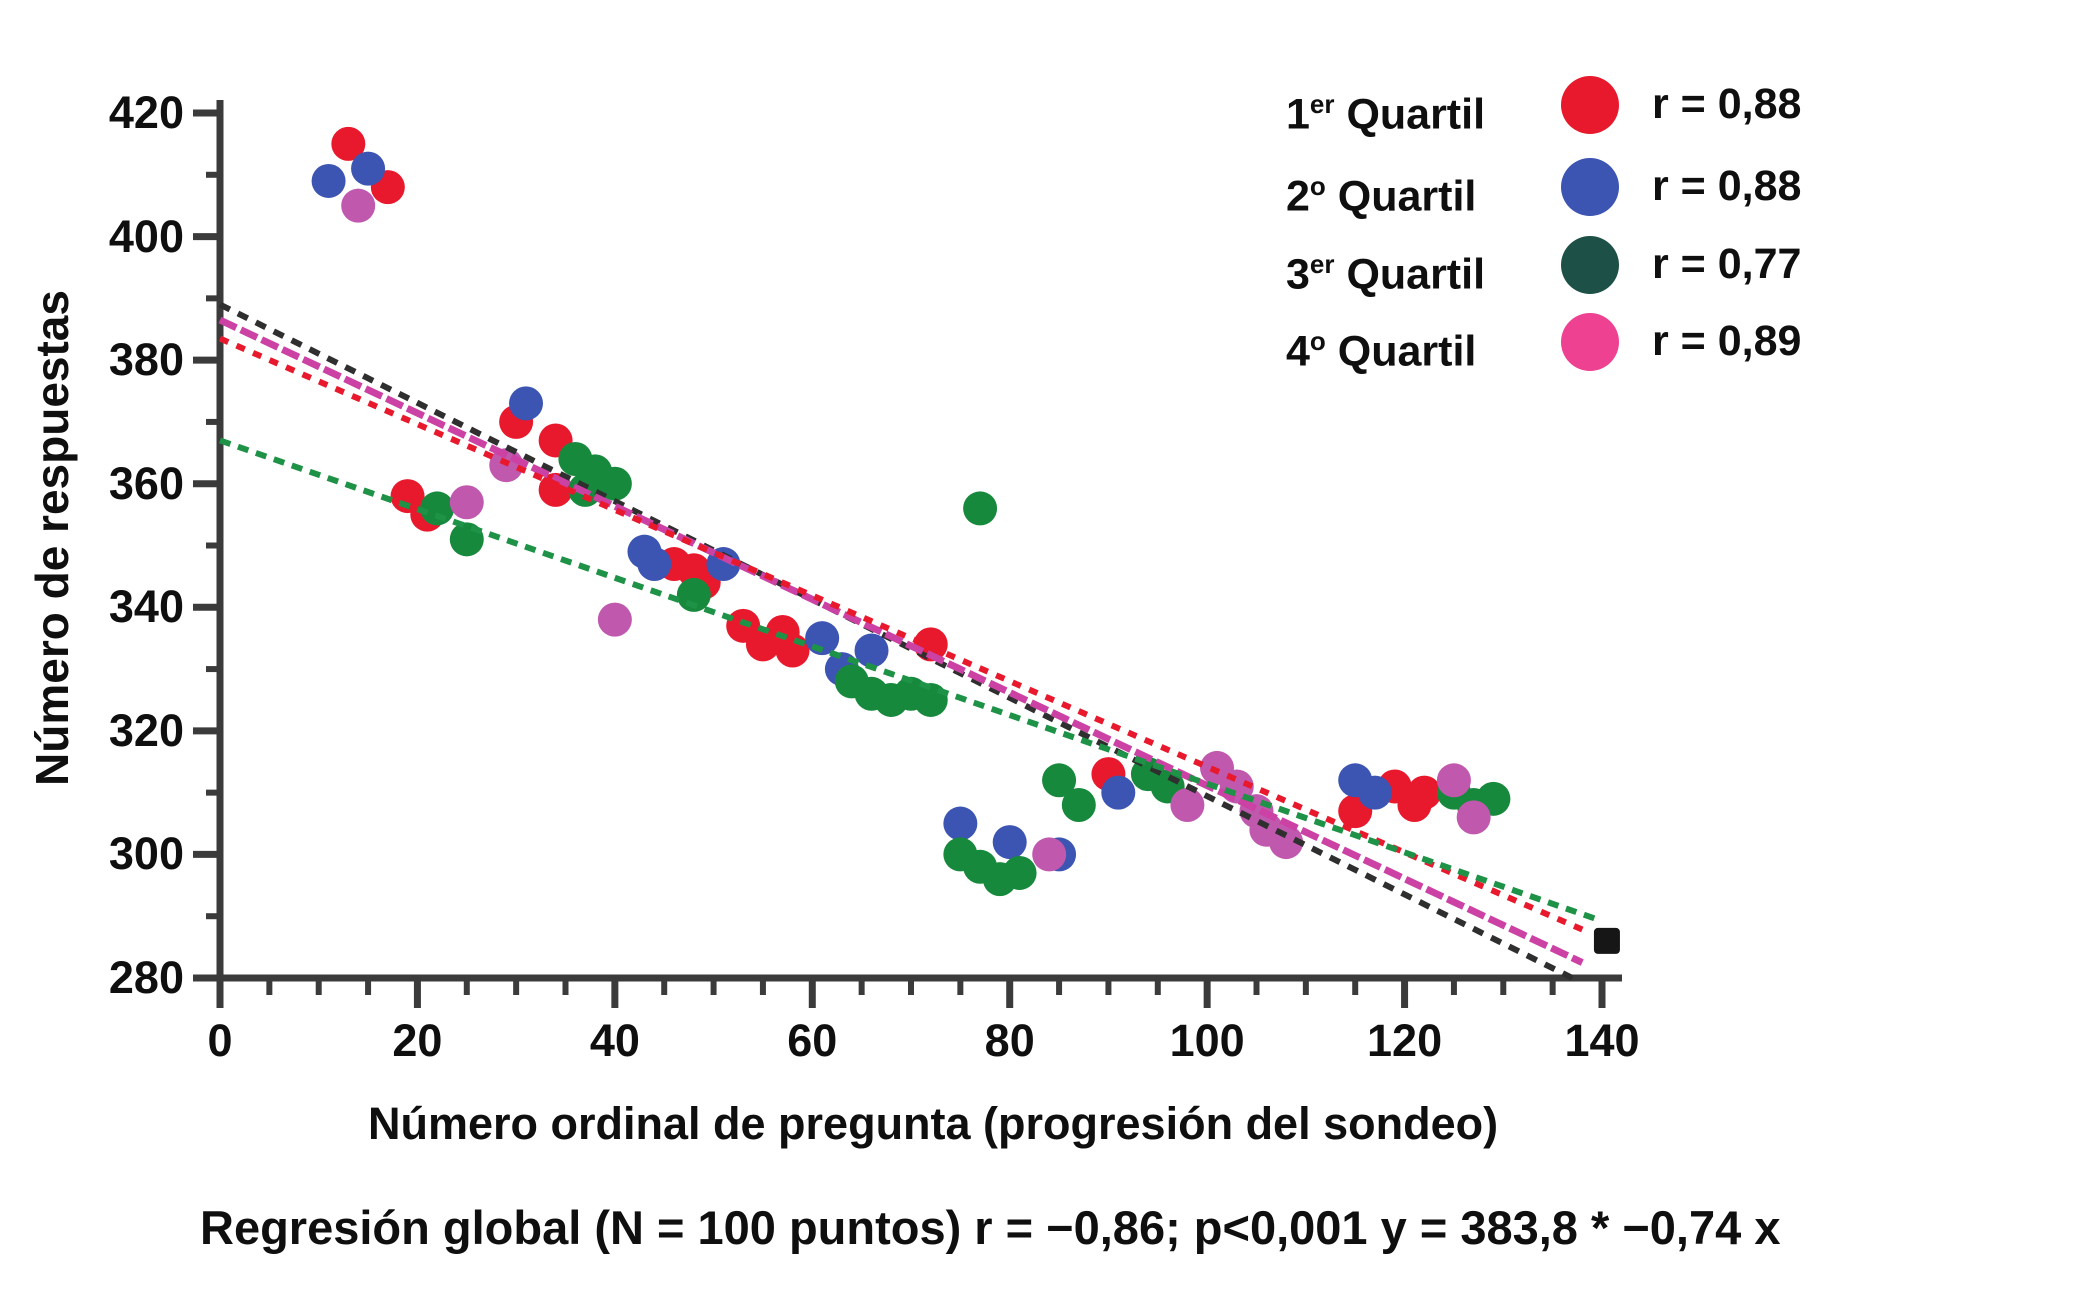 The image size is (2085, 1291). Describe the element at coordinates (1207, 1040) in the screenshot. I see `x-tick-label: 100` at that location.